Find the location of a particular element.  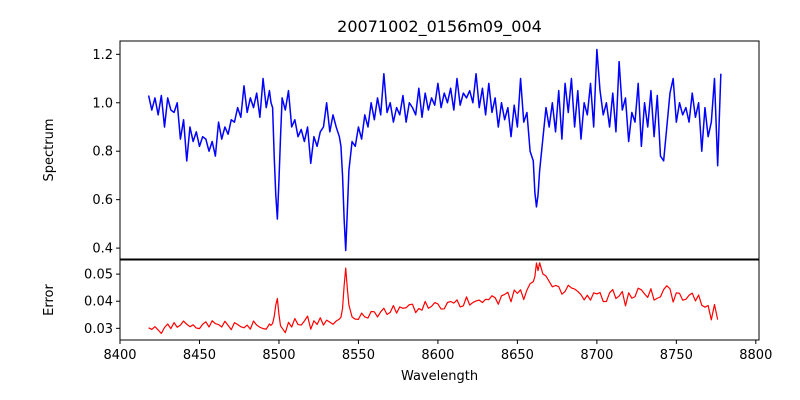

spectrum-y-ticks: 0.4 0.6 0.8 1.0 1.2 is located at coordinates (106, 152).